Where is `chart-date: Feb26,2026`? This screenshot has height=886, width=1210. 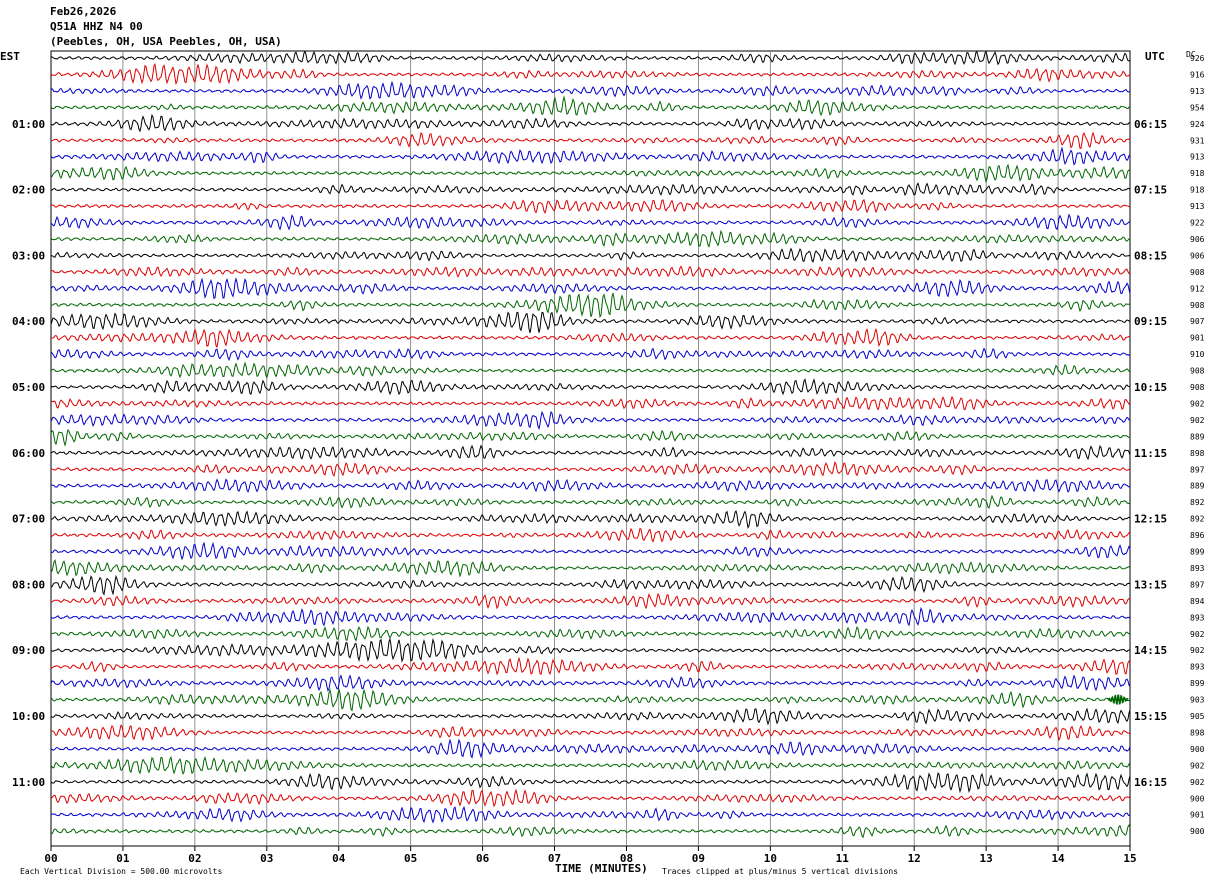
chart-date: Feb26,2026 is located at coordinates (83, 11).